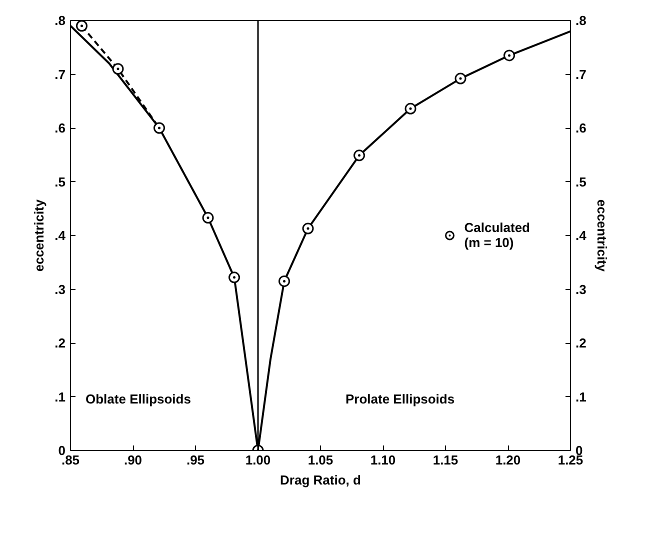 The image size is (649, 534). I want to click on annotation: Prolate Ellipsoids, so click(400, 398).